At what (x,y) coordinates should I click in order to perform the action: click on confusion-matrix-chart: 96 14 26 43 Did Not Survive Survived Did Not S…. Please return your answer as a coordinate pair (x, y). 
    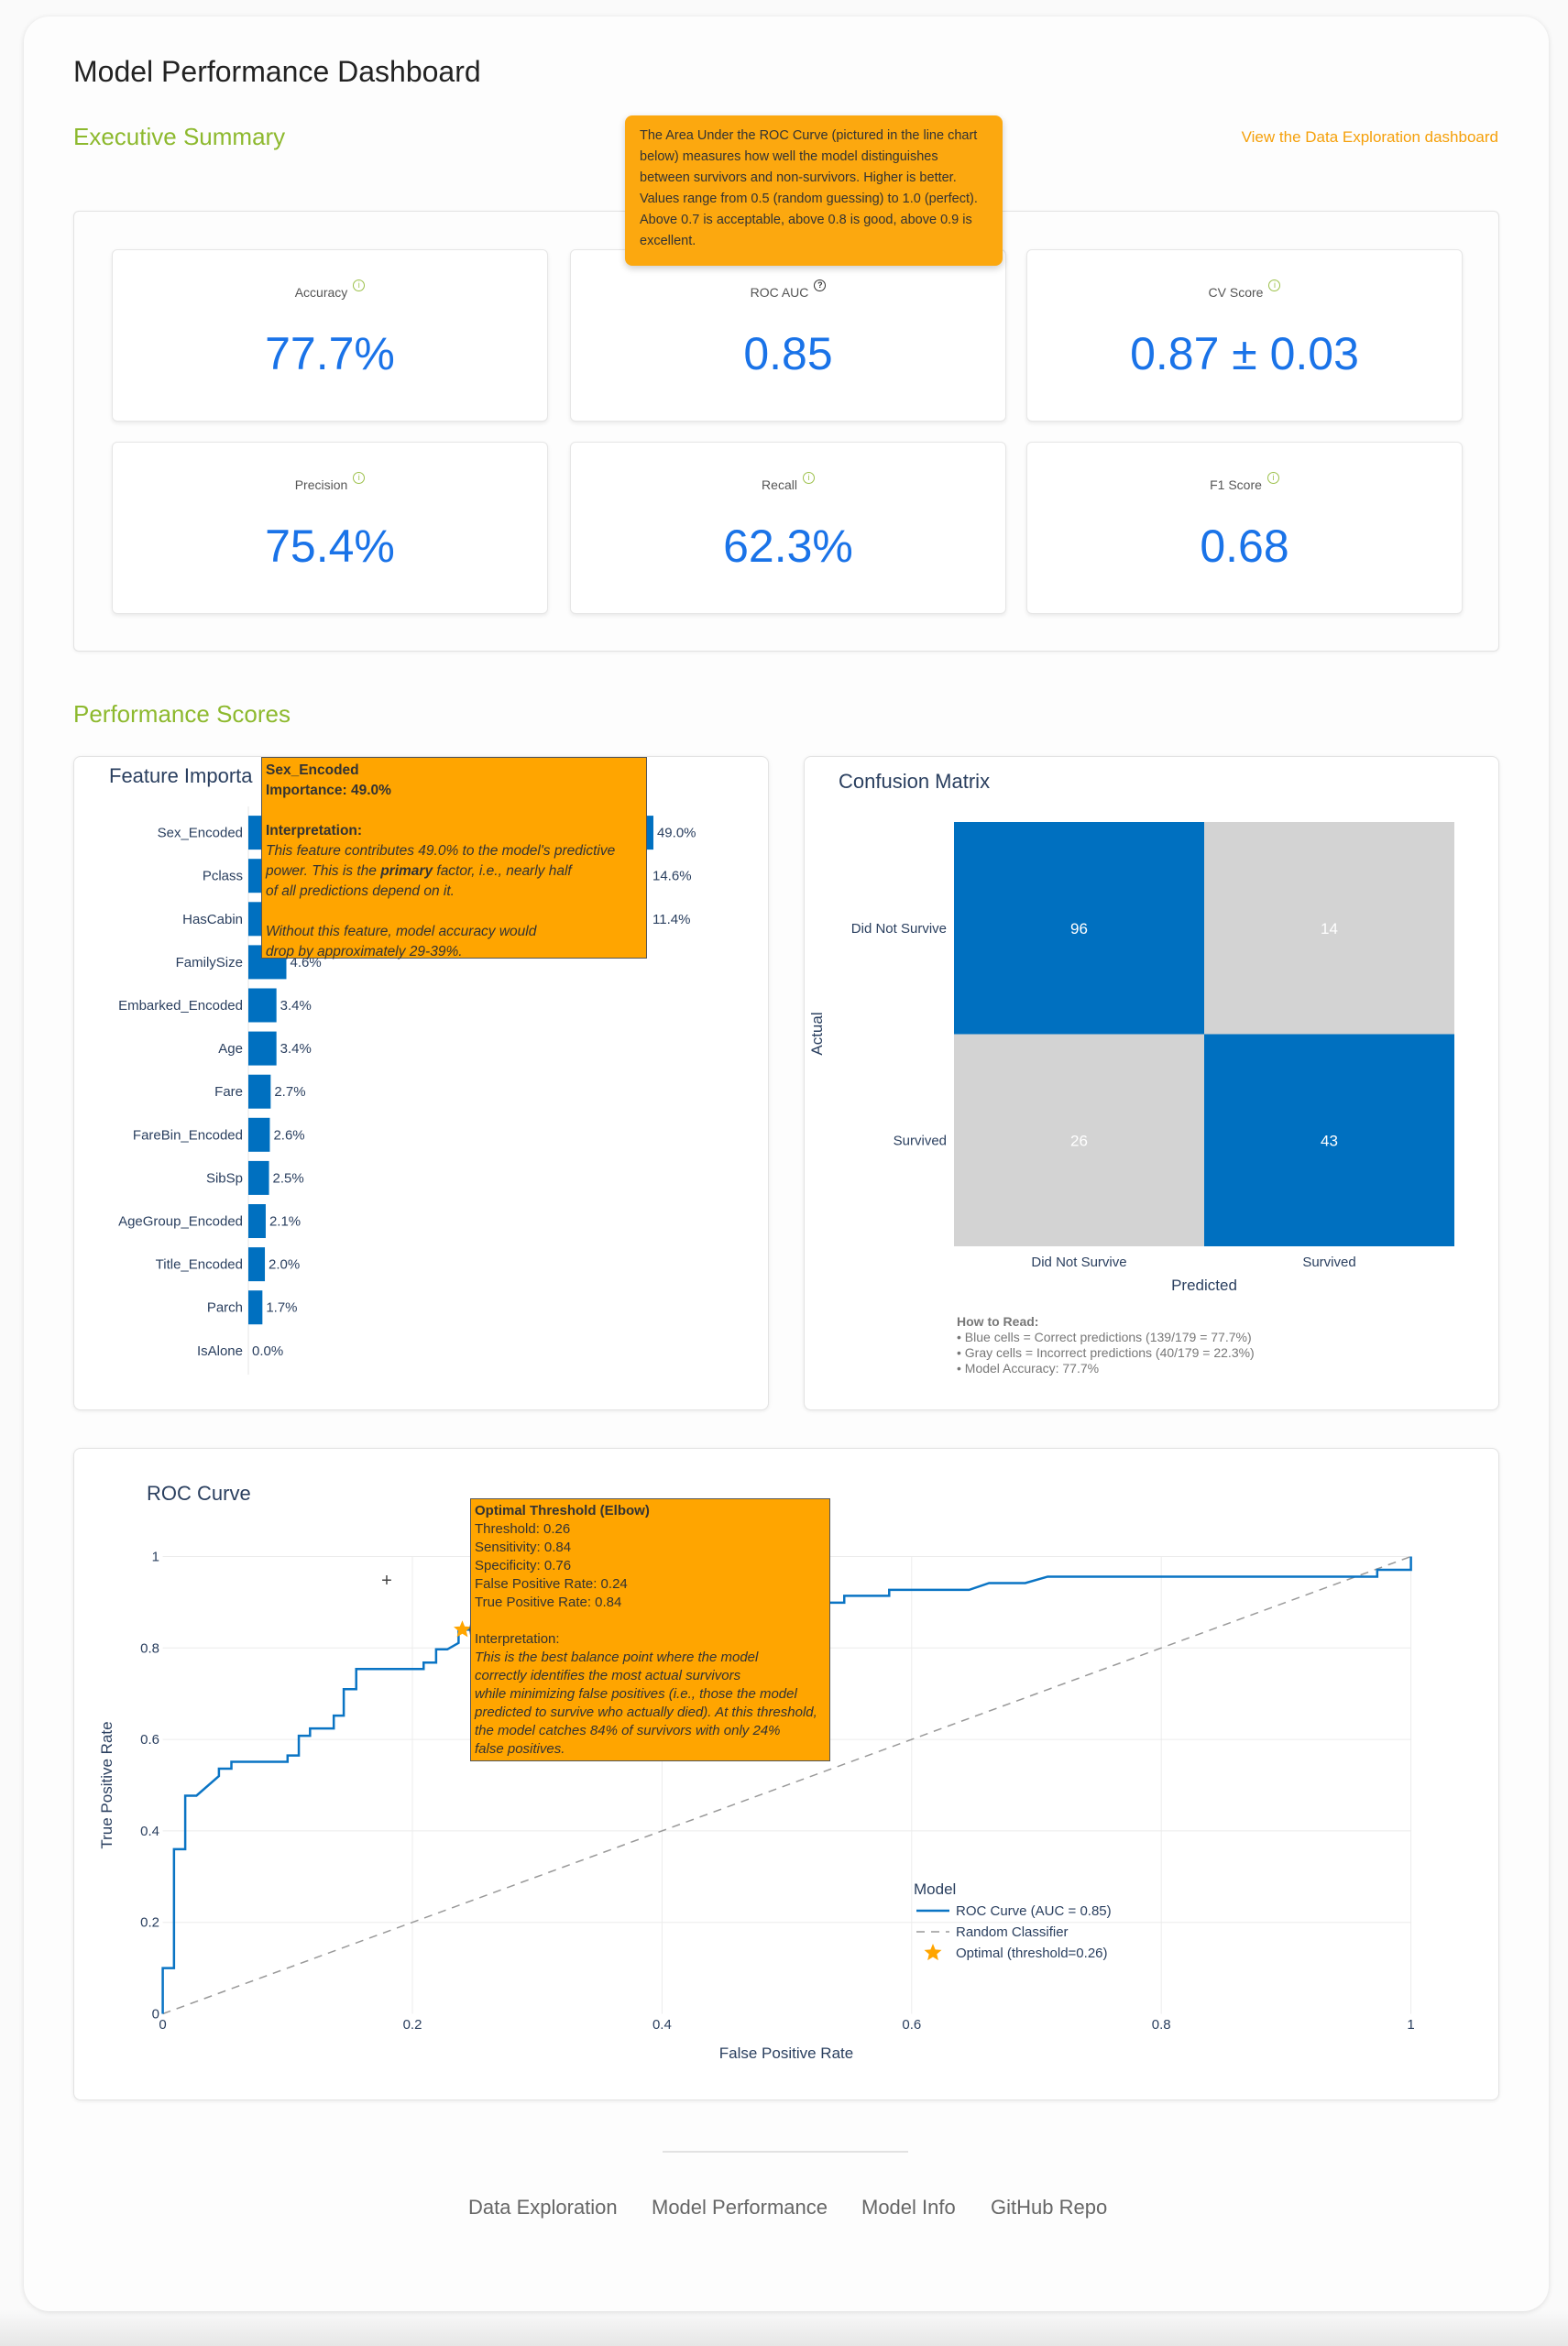
    Looking at the image, I should click on (1131, 1058).